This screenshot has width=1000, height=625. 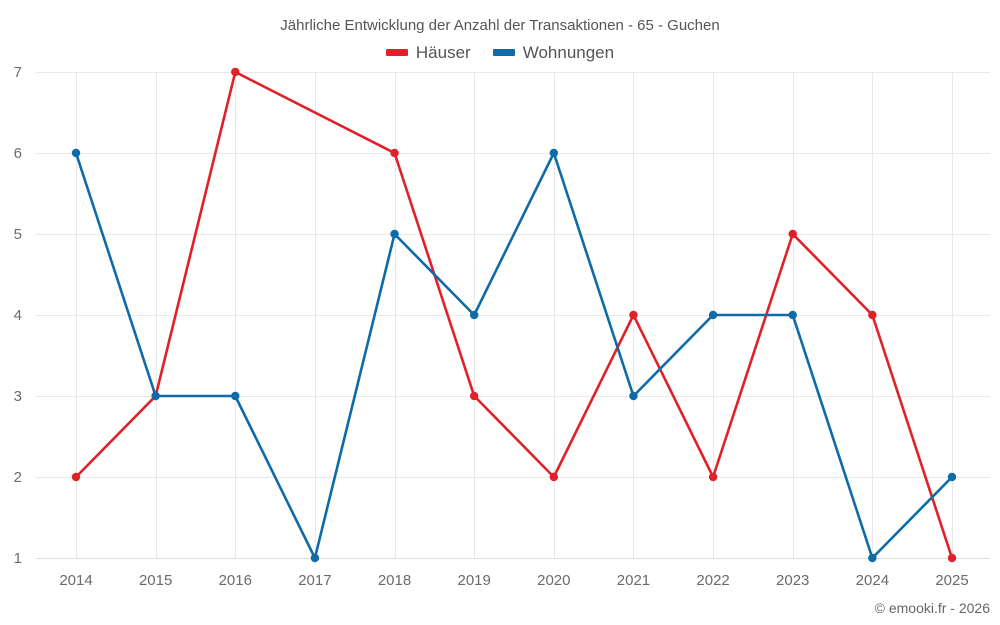 What do you see at coordinates (18, 396) in the screenshot?
I see `y-axis-tick-label: 3` at bounding box center [18, 396].